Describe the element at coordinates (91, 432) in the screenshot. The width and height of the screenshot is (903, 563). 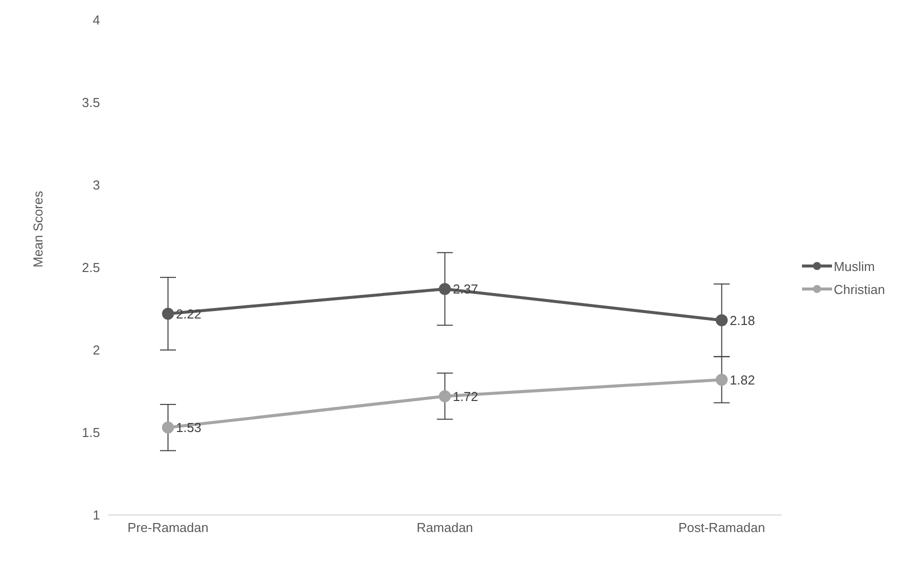
I see `y-tick-label: 1.5` at that location.